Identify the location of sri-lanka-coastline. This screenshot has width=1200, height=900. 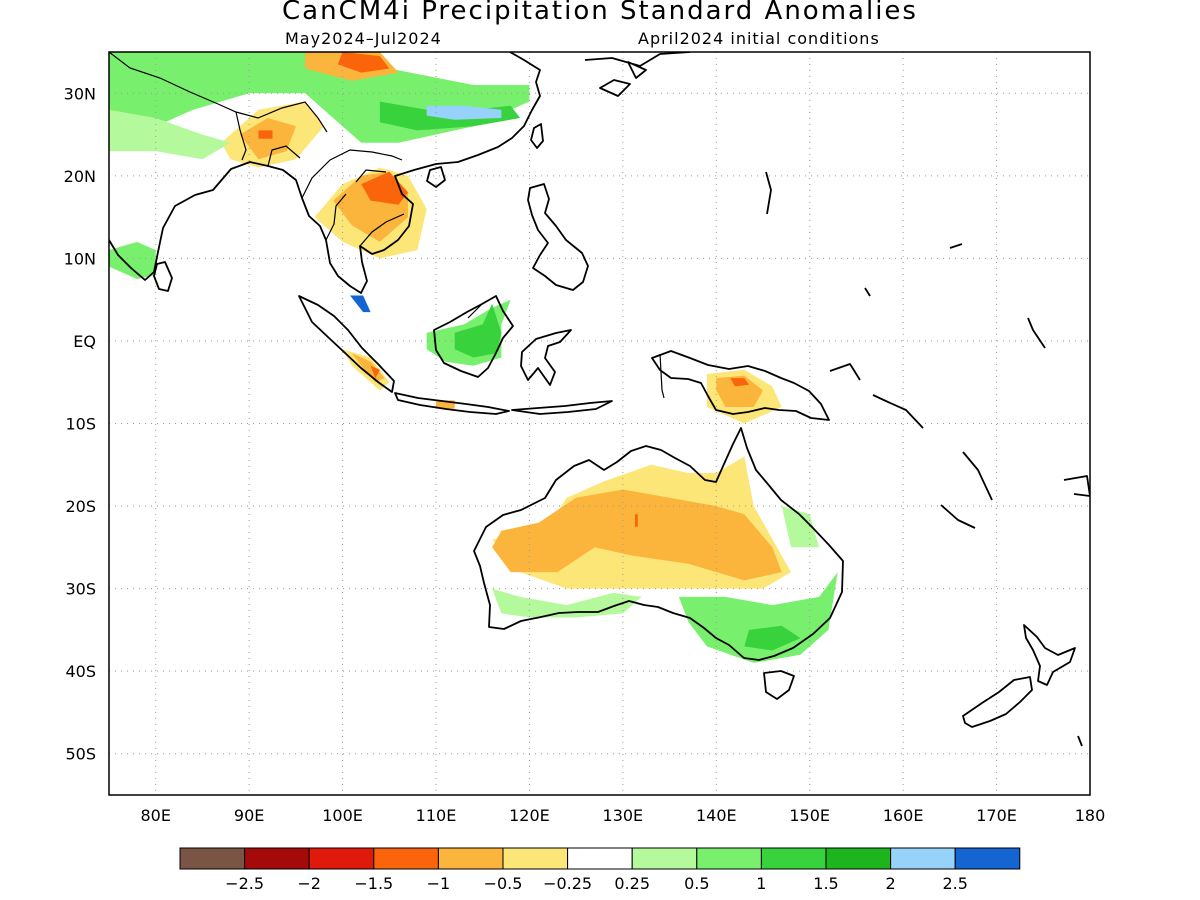
(163, 276).